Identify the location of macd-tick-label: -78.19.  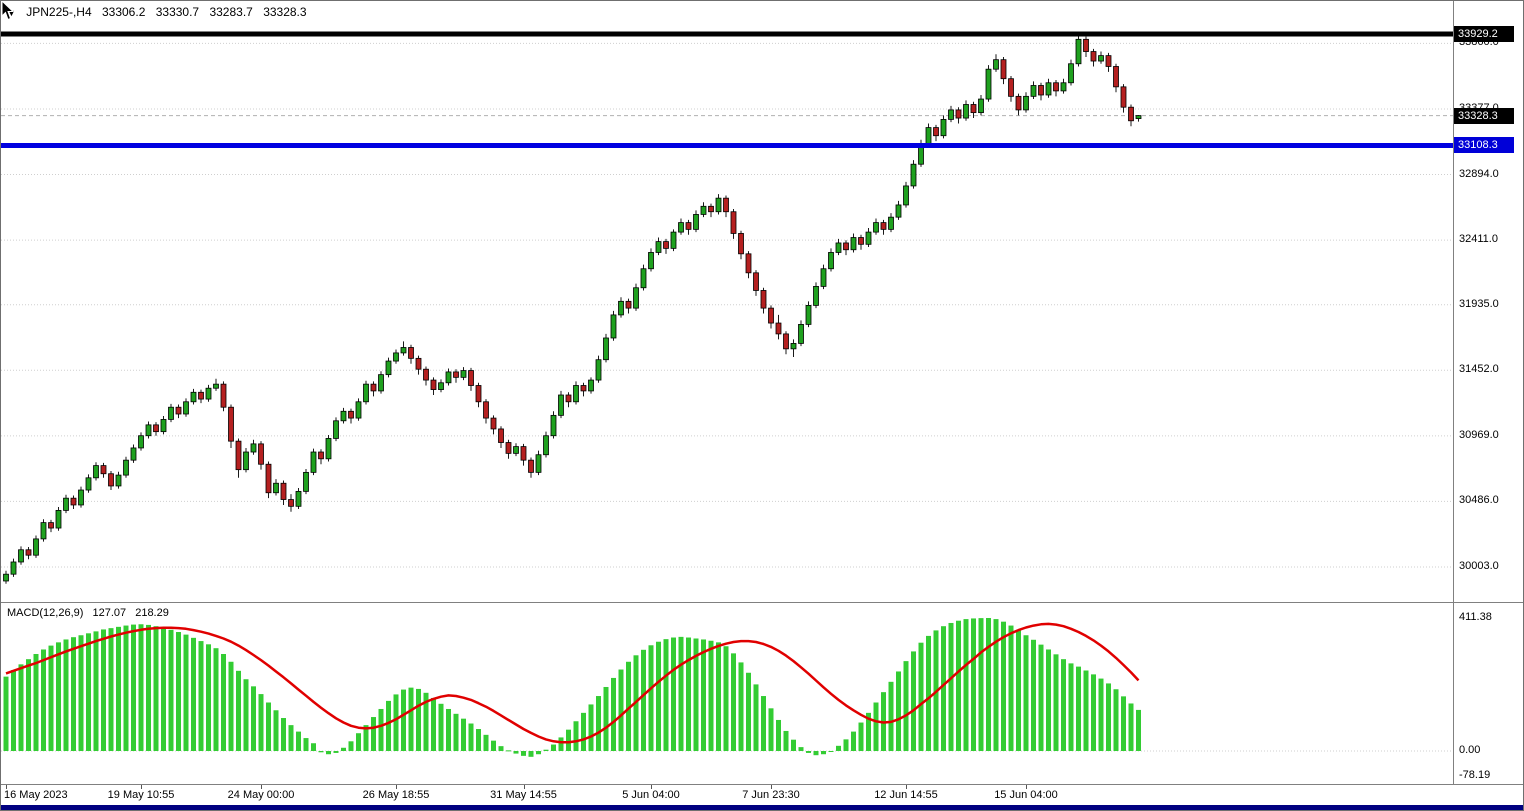
(1475, 775).